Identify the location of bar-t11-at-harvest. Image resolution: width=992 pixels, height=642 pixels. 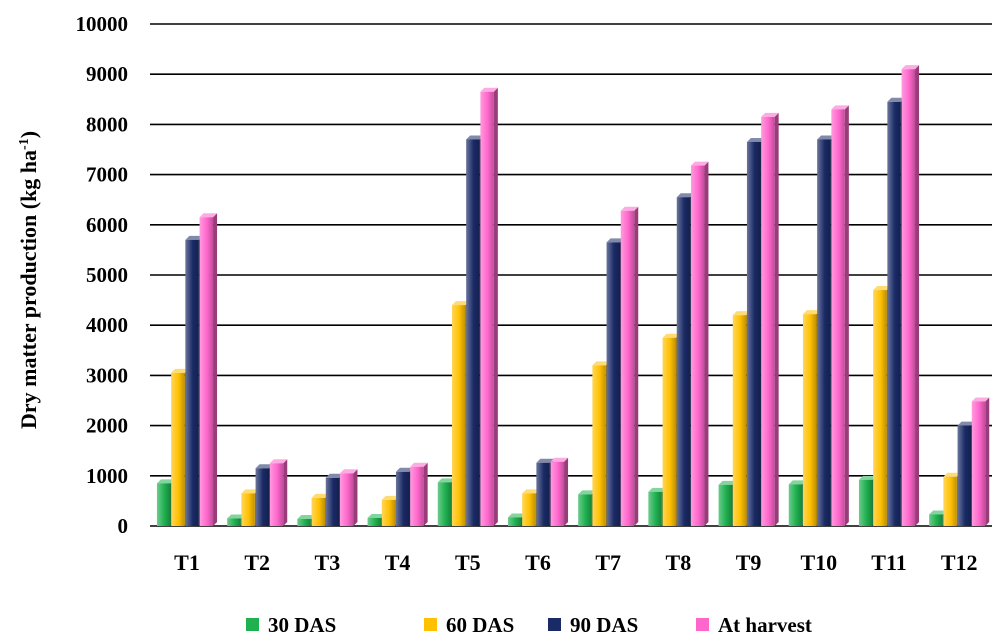
(910, 296).